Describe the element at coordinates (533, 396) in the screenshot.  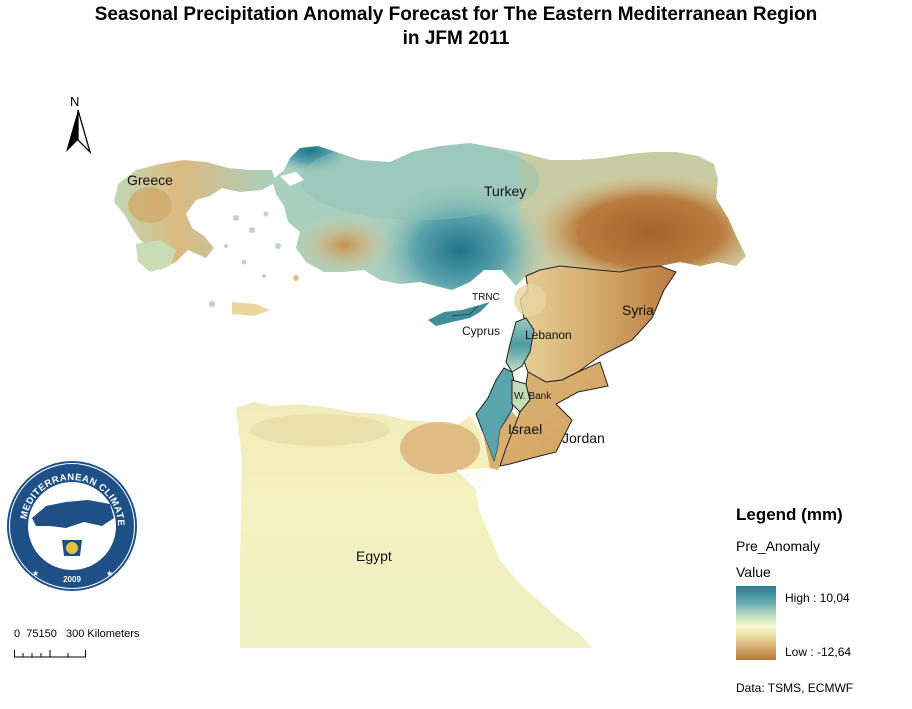
I see `label-w-bank: W. Bank` at that location.